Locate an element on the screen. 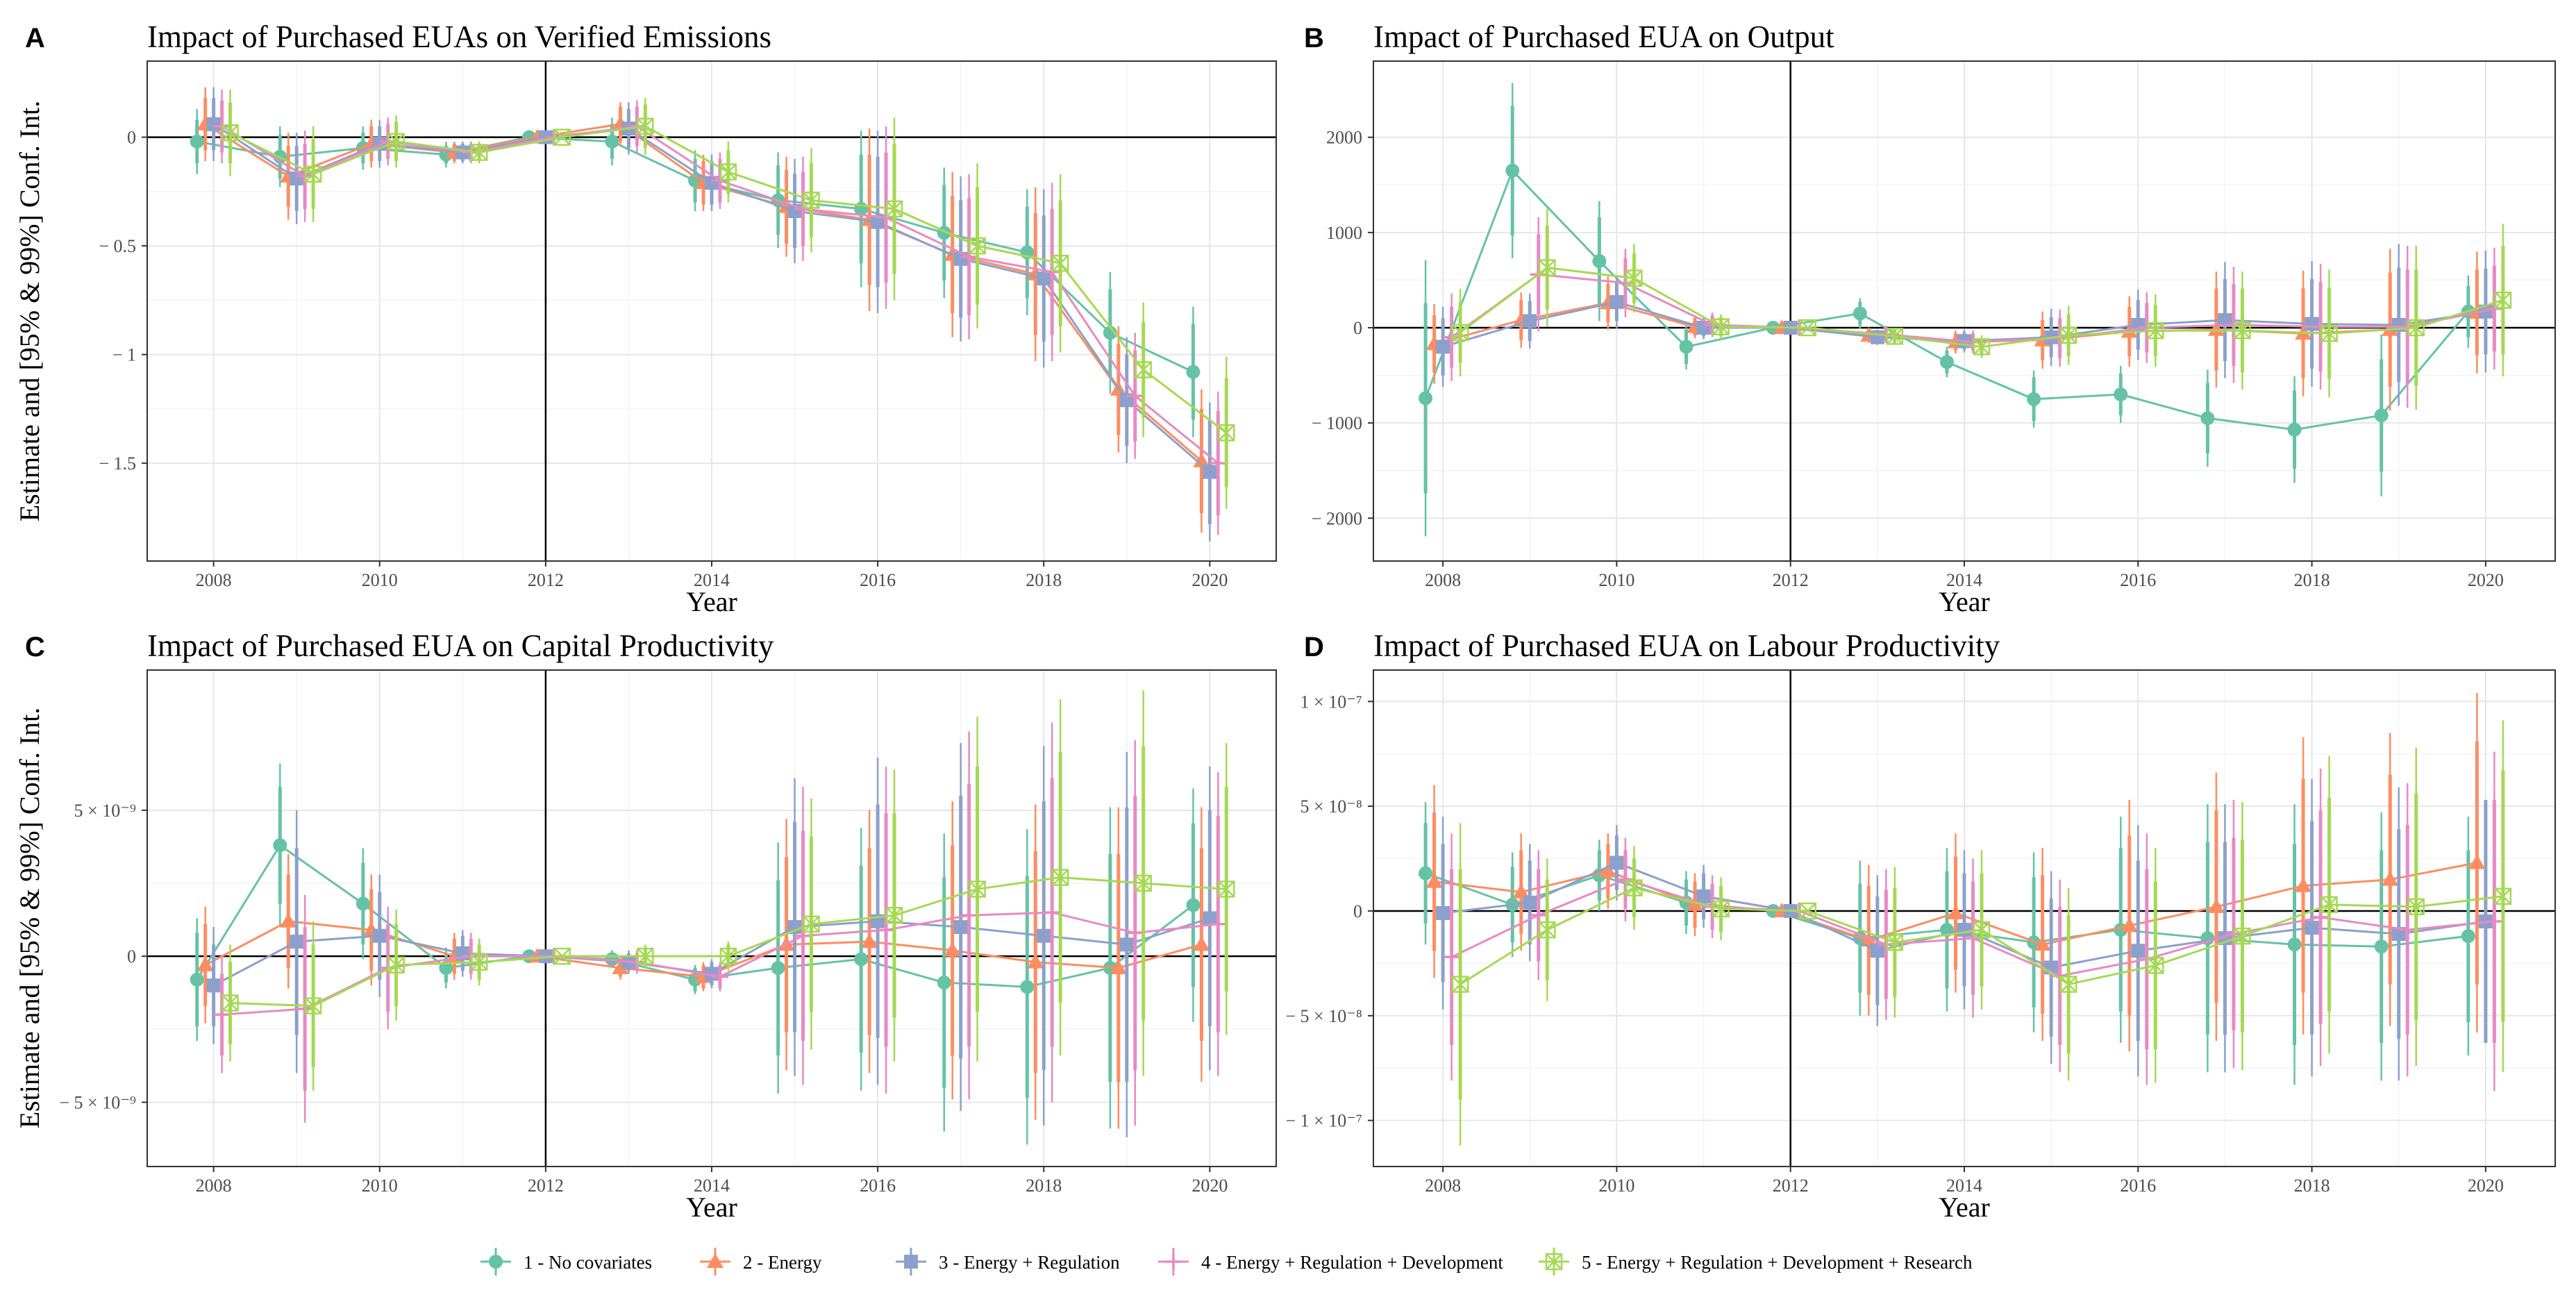  panel-letter: D is located at coordinates (1314, 647).